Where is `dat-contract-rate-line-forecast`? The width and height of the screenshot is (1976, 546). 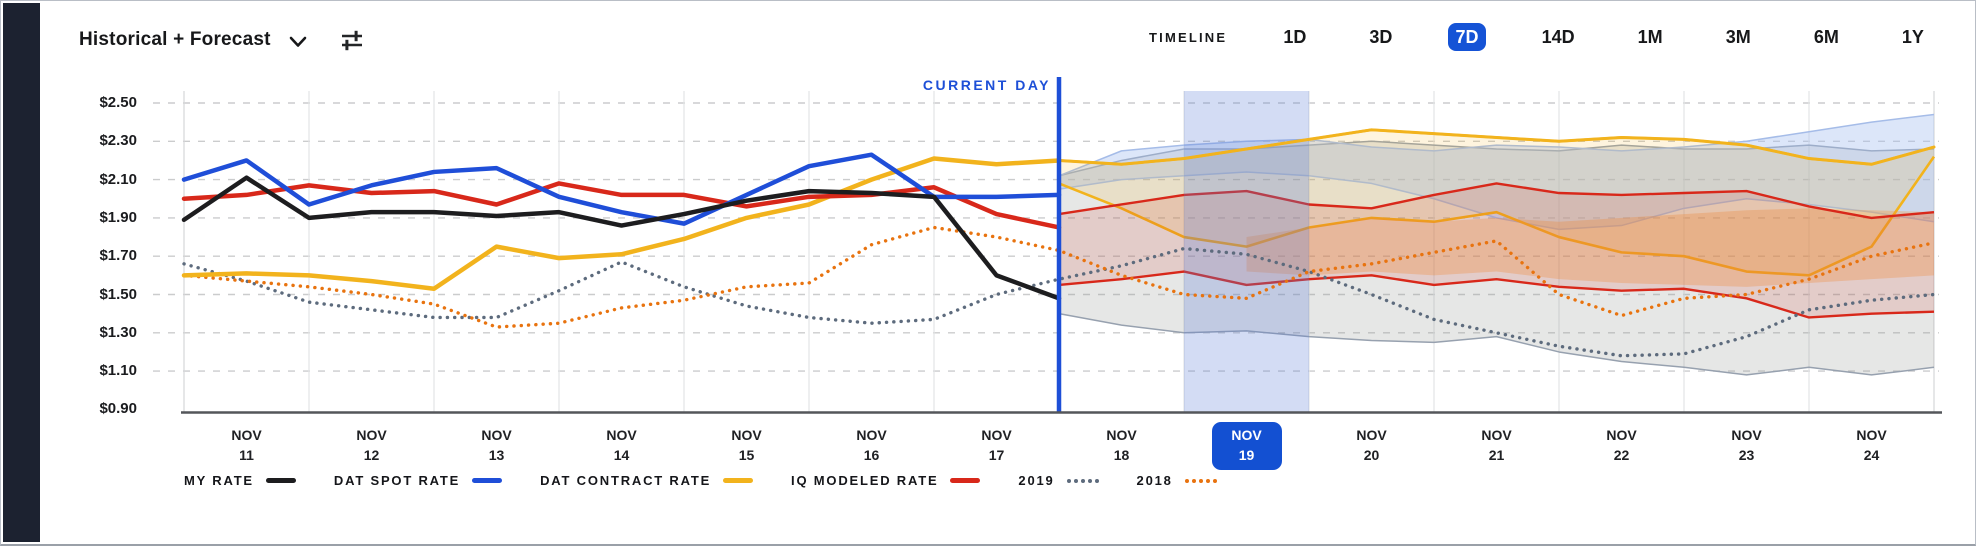 dat-contract-rate-line-forecast is located at coordinates (1496, 147).